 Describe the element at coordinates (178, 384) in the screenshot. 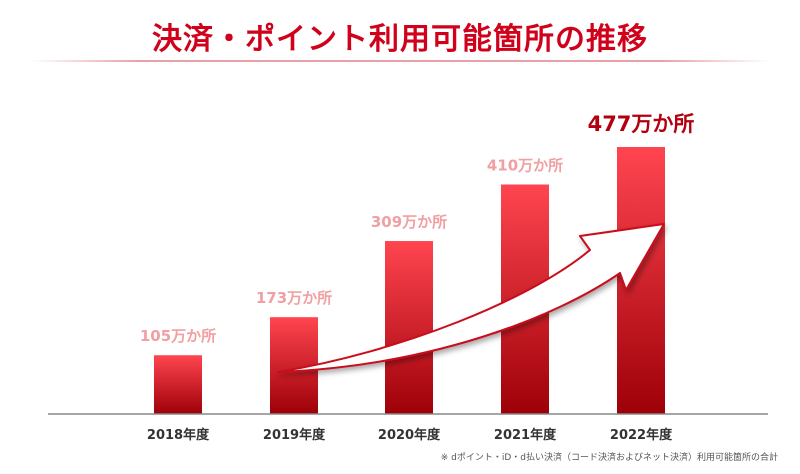

I see `bar-2018年度` at that location.